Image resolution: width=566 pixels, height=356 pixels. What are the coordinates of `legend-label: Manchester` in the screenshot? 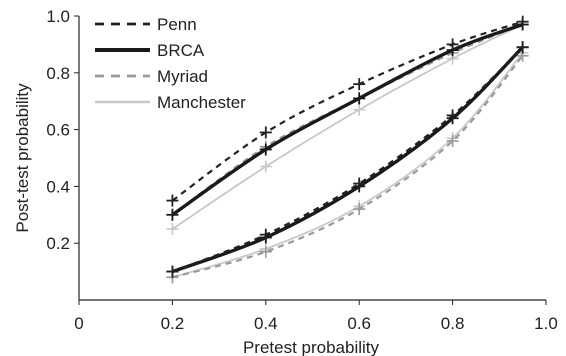 It's located at (201, 102).